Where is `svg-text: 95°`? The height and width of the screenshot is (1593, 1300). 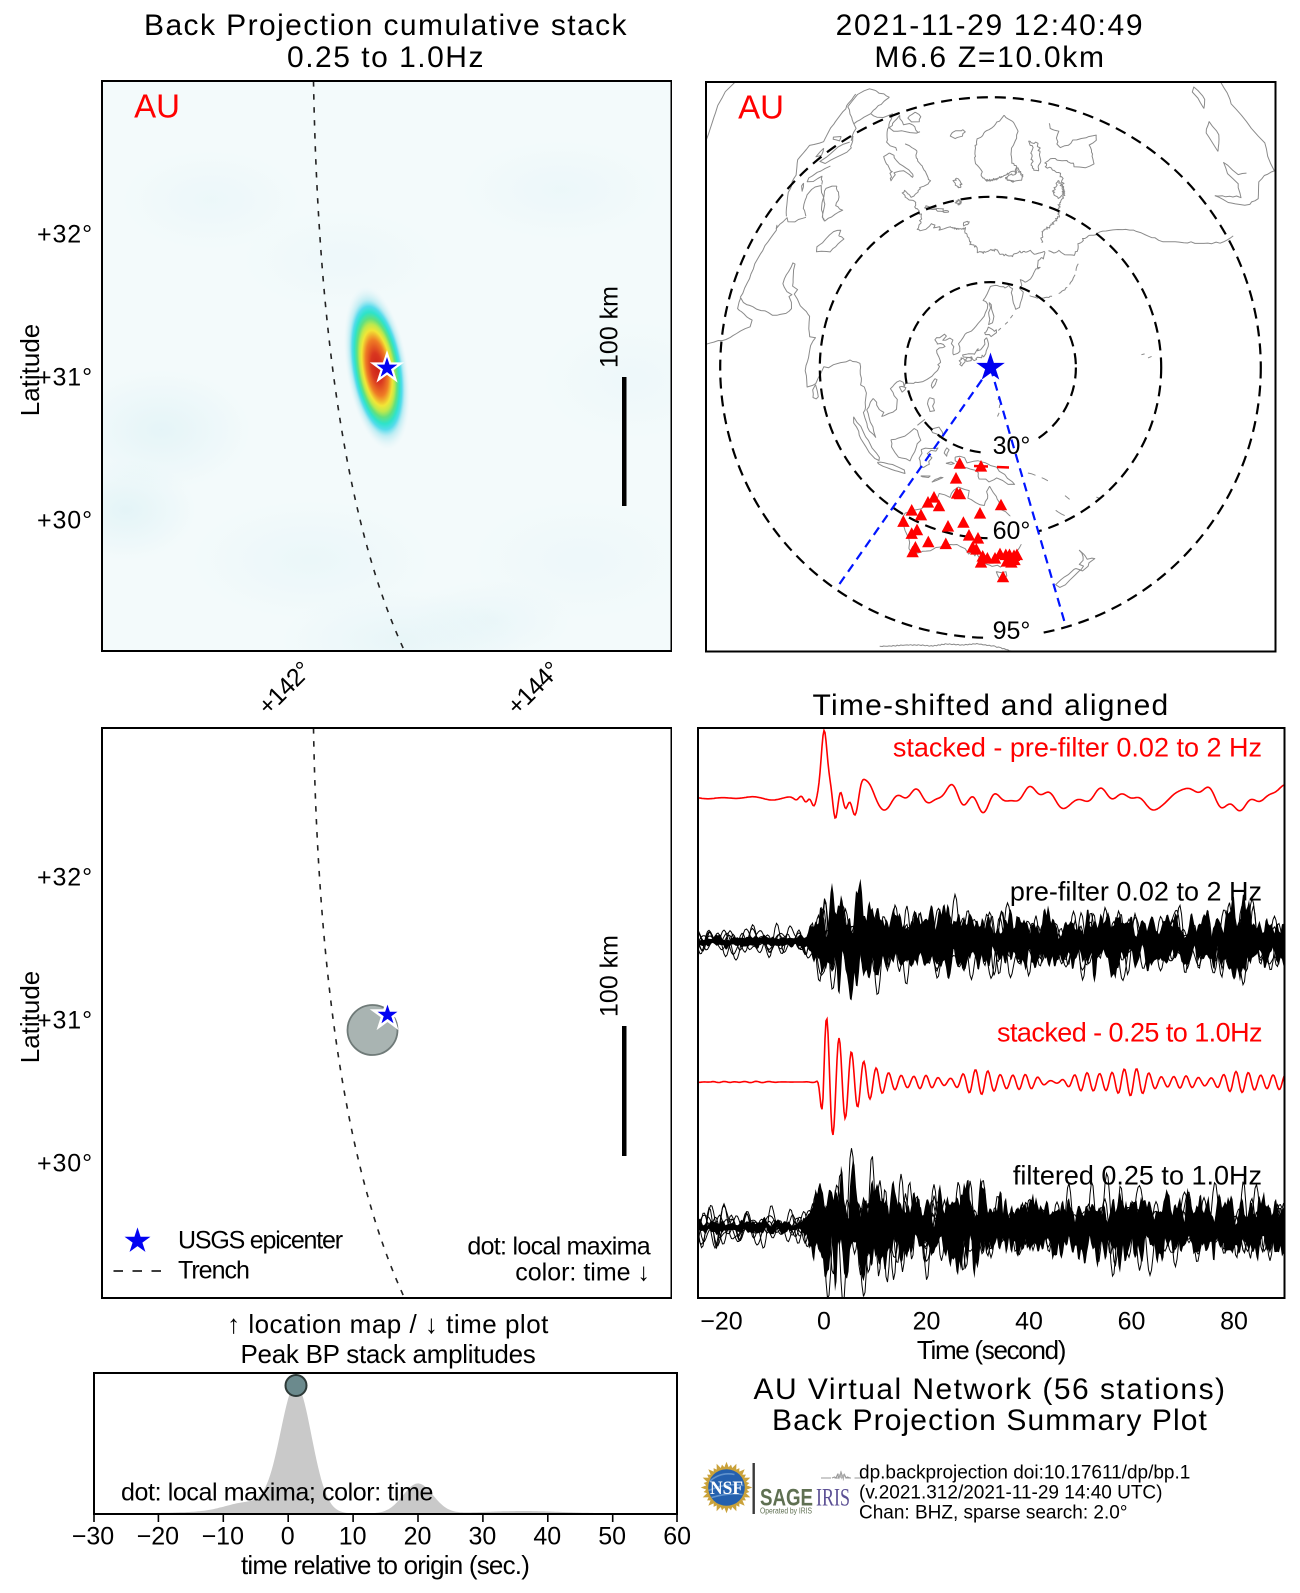
svg-text: 95° is located at coordinates (1012, 631).